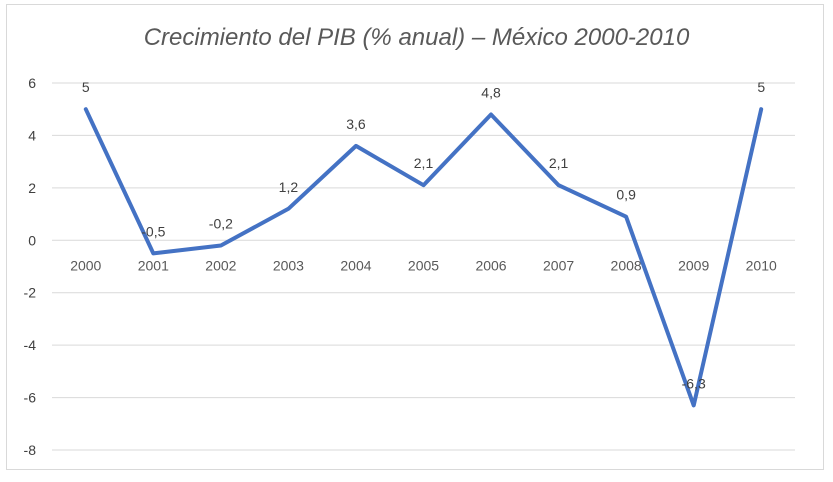 This screenshot has width=833, height=482. I want to click on x-tick-label: 2002, so click(220, 265).